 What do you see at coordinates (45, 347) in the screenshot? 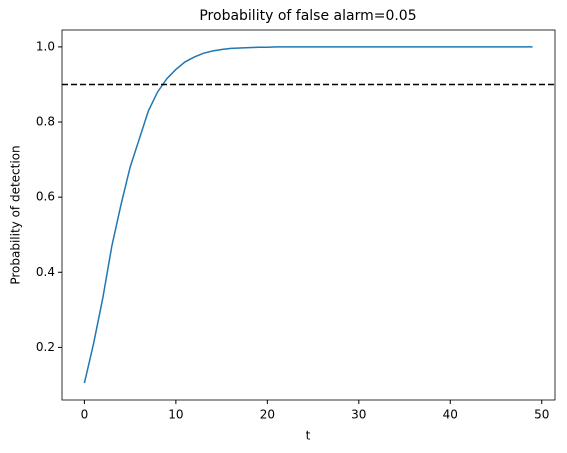
I see `y-tick-label: 0.2` at bounding box center [45, 347].